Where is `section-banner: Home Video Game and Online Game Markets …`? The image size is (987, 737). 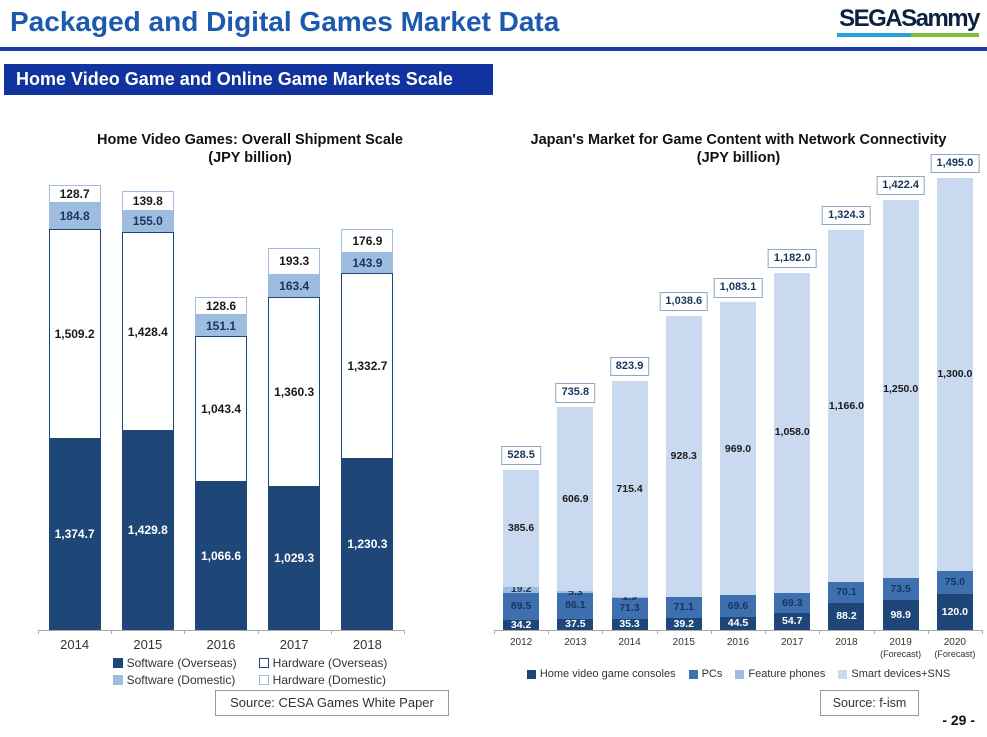 section-banner: Home Video Game and Online Game Markets … is located at coordinates (248, 79).